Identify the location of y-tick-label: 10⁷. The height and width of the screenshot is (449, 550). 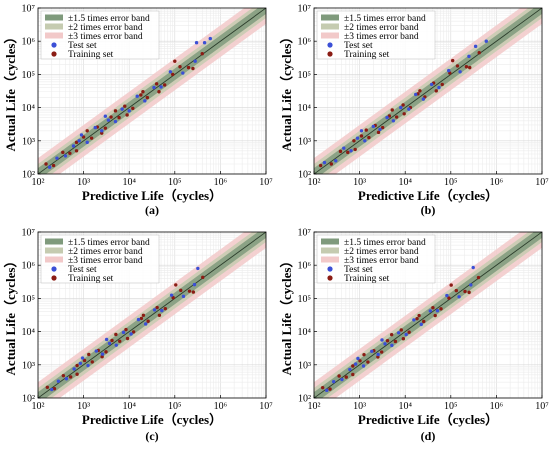
(29, 9).